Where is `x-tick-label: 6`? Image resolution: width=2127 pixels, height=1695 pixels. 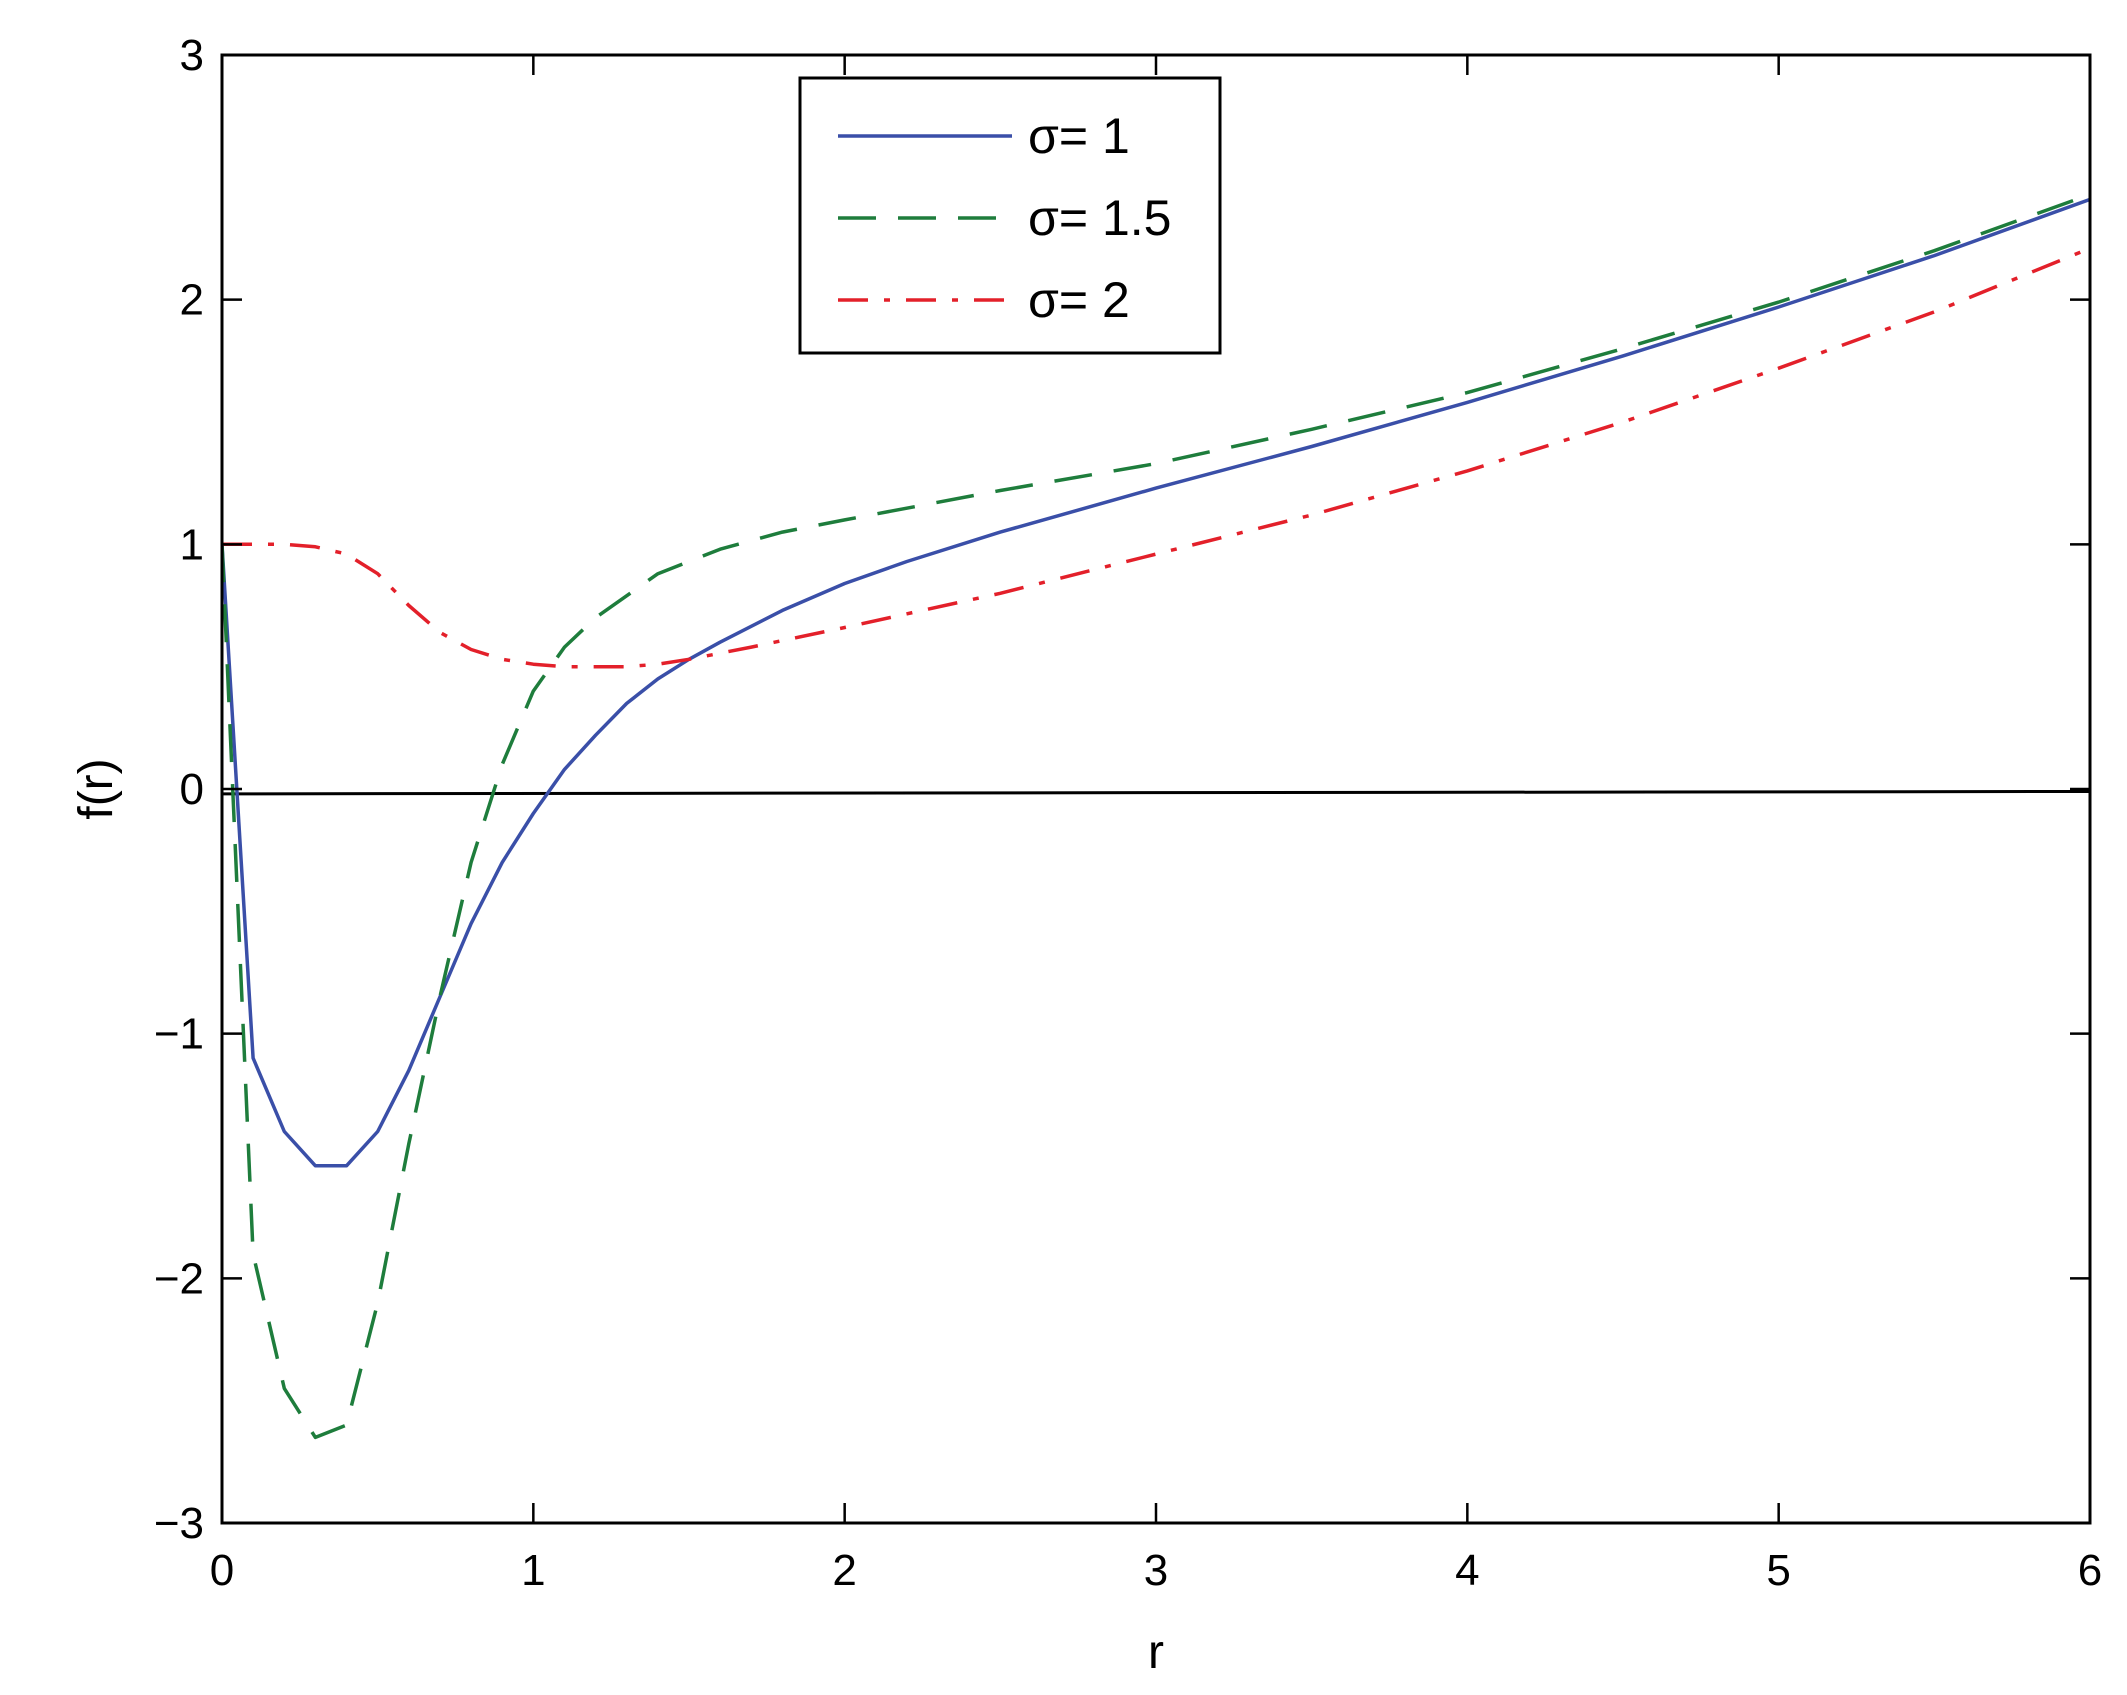 x-tick-label: 6 is located at coordinates (2090, 1570).